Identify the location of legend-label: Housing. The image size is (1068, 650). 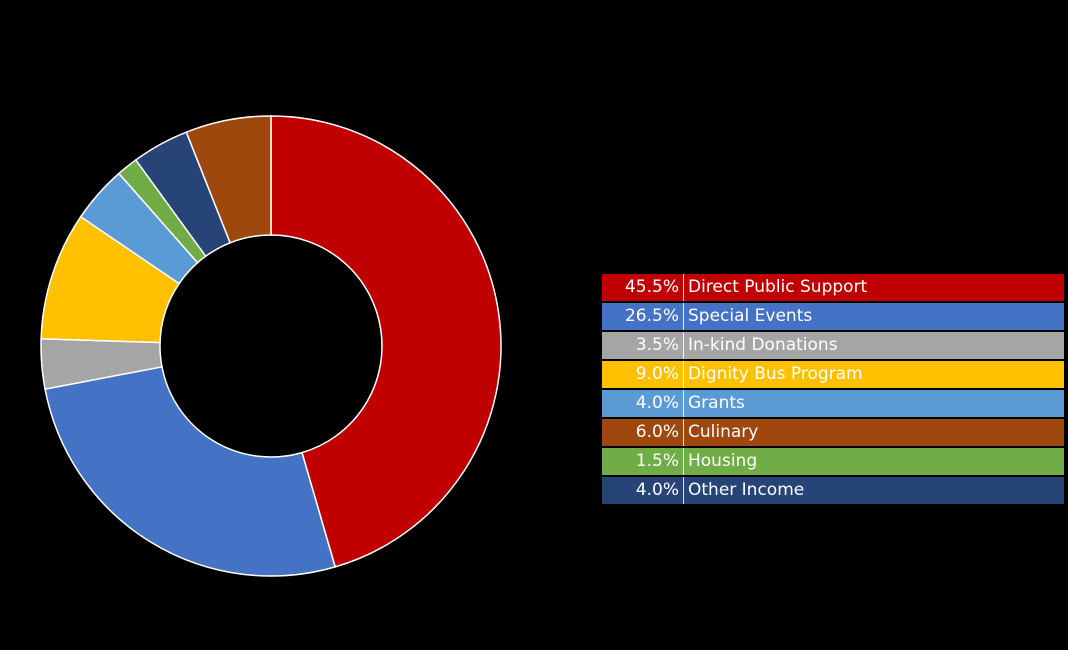
(723, 461).